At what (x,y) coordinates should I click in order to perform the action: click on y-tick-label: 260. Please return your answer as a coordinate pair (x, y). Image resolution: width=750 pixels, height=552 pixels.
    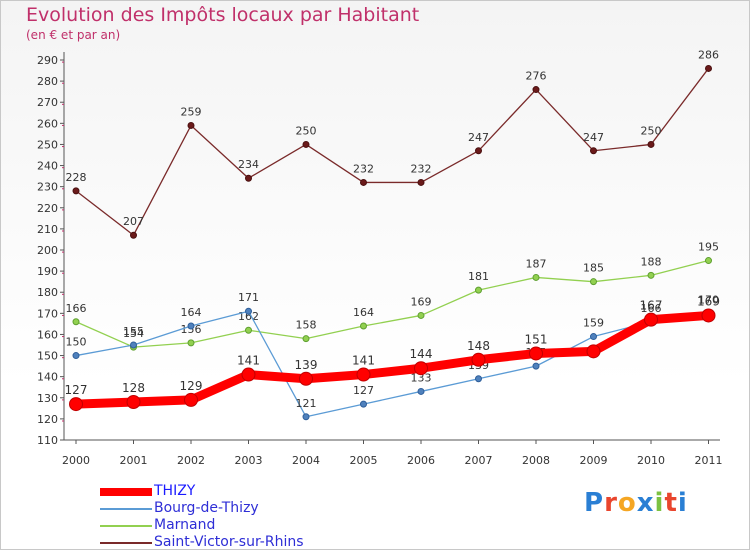
    Looking at the image, I should click on (47, 123).